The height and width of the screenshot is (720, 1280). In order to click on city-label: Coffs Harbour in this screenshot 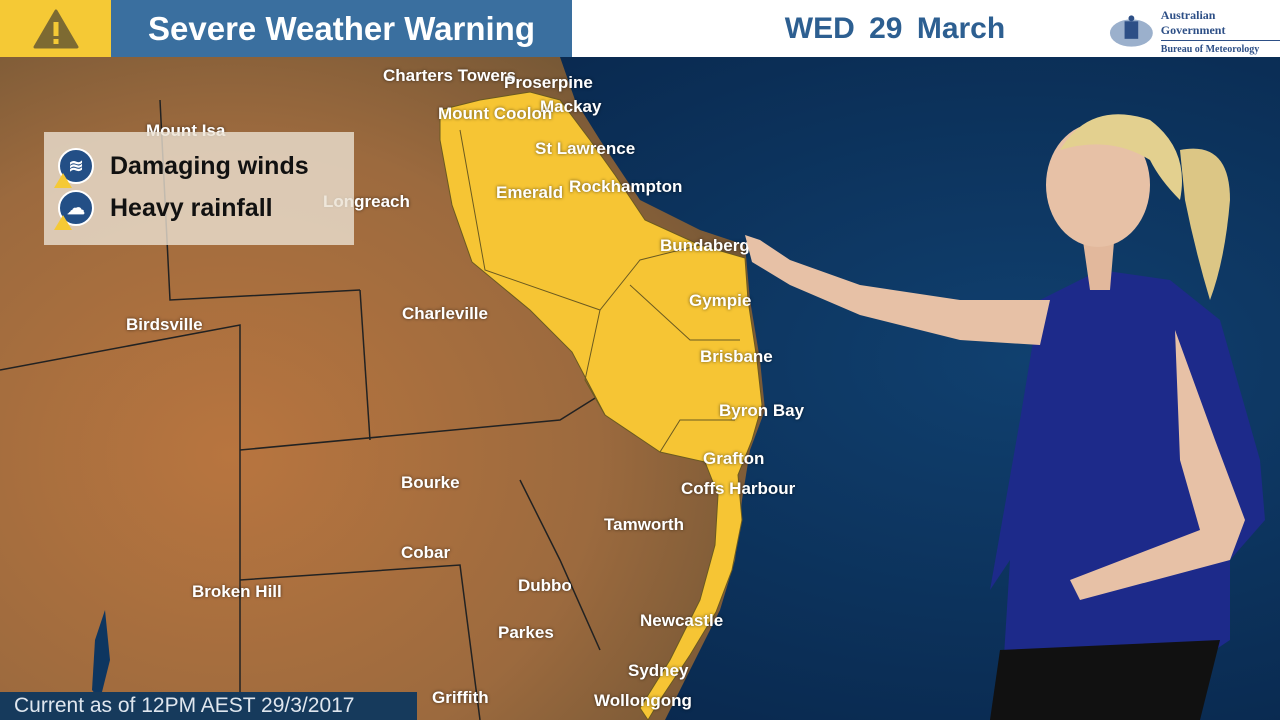, I will do `click(738, 488)`.